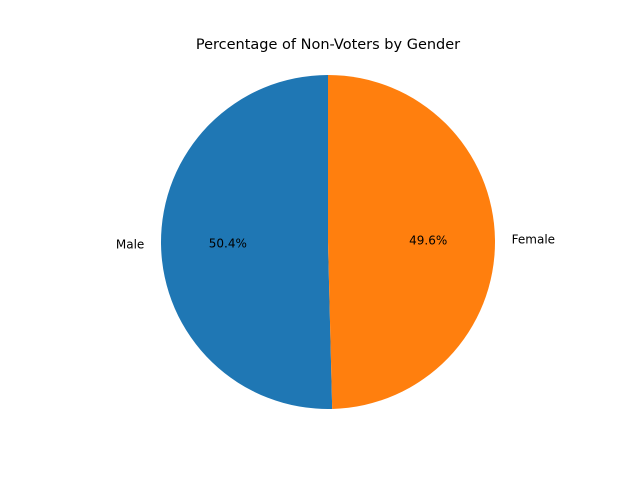 The image size is (640, 480). Describe the element at coordinates (533, 240) in the screenshot. I see `slice-label-female: Female` at that location.